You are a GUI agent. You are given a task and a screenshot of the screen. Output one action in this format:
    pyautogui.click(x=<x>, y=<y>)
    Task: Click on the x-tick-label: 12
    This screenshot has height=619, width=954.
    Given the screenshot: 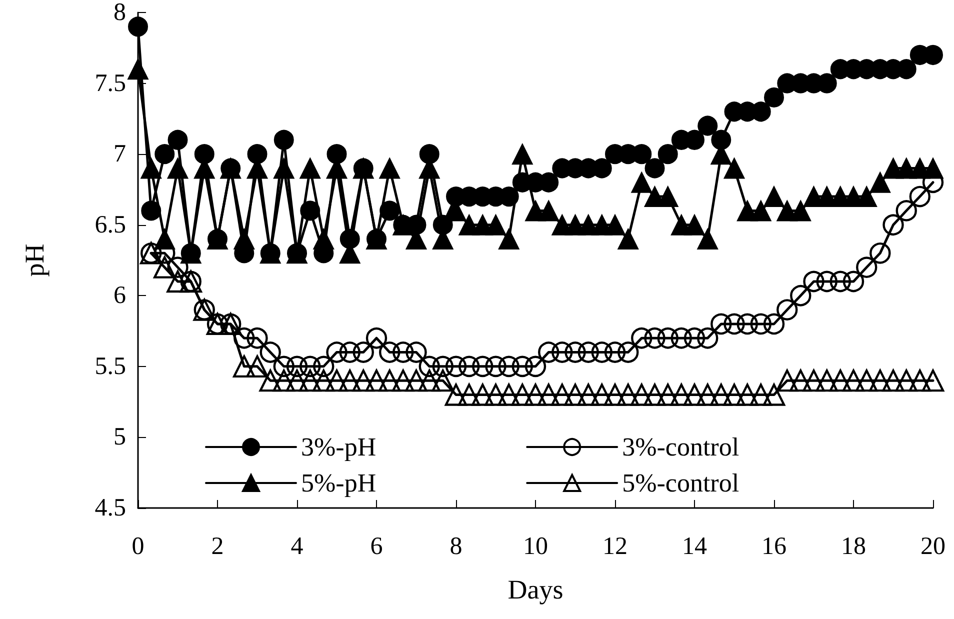 What is the action you would take?
    pyautogui.click(x=615, y=546)
    